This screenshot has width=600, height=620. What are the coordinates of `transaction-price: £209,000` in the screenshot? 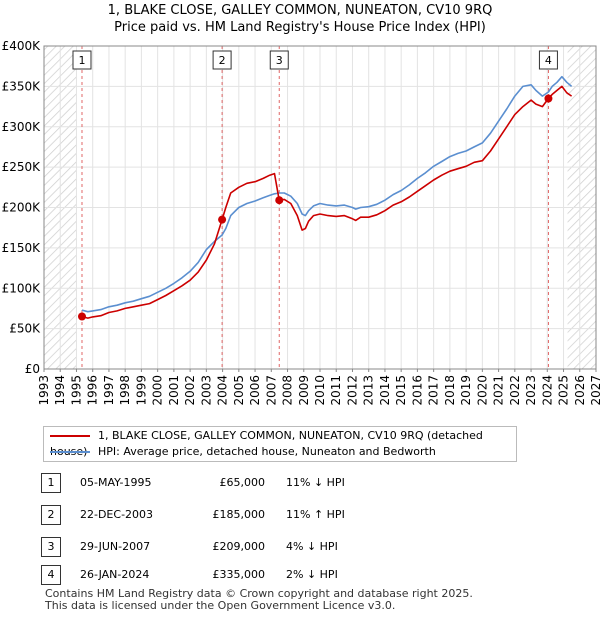 It's located at (239, 546).